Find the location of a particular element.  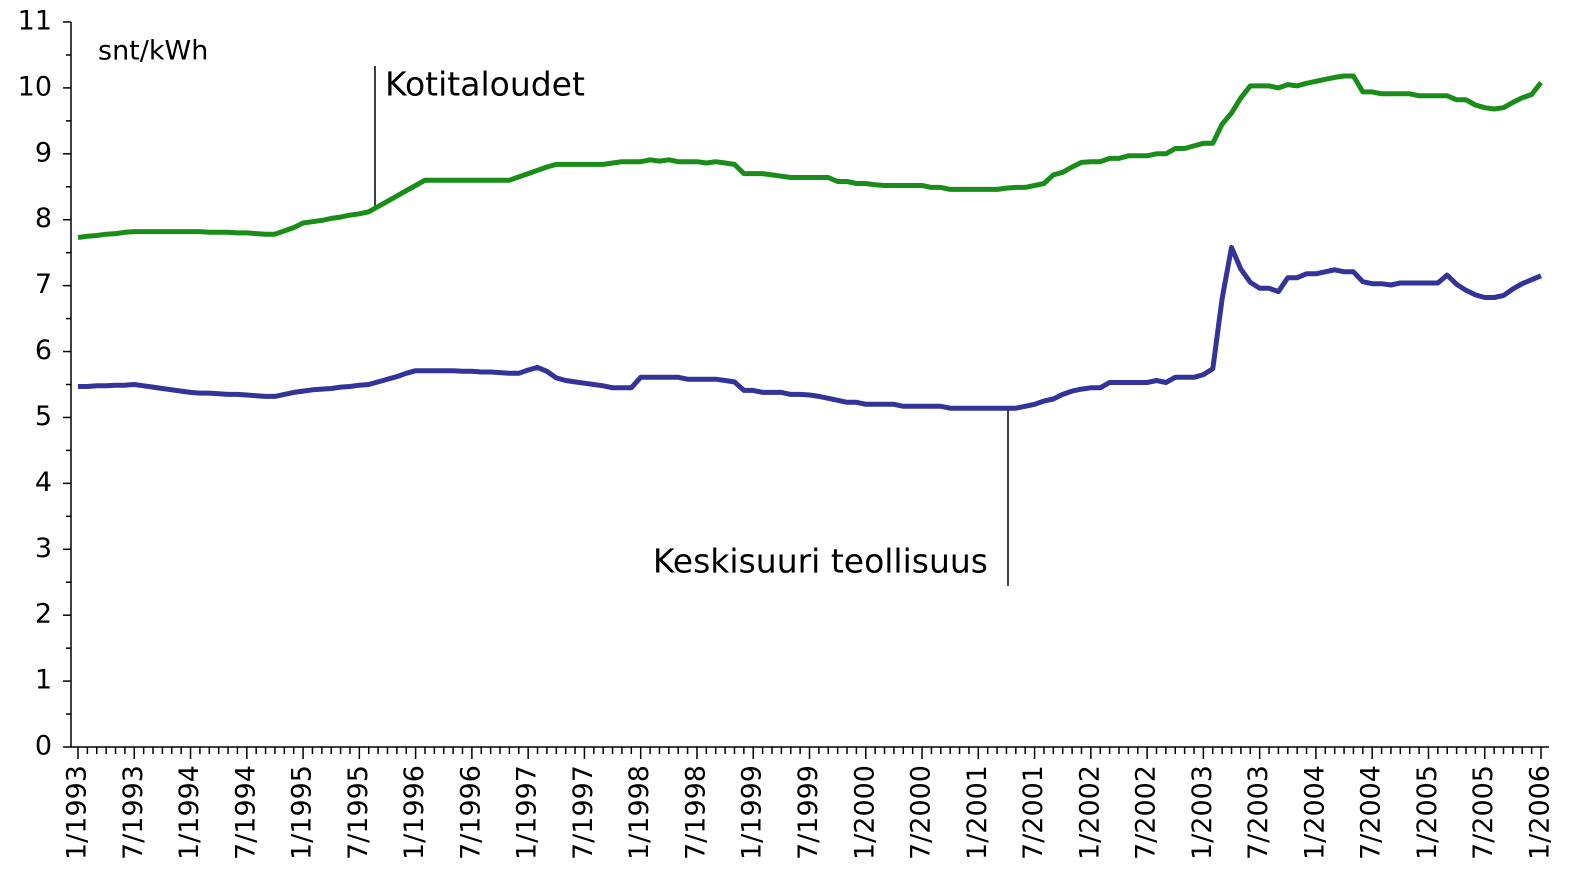

x-tick-label: 1/1997 is located at coordinates (527, 812).